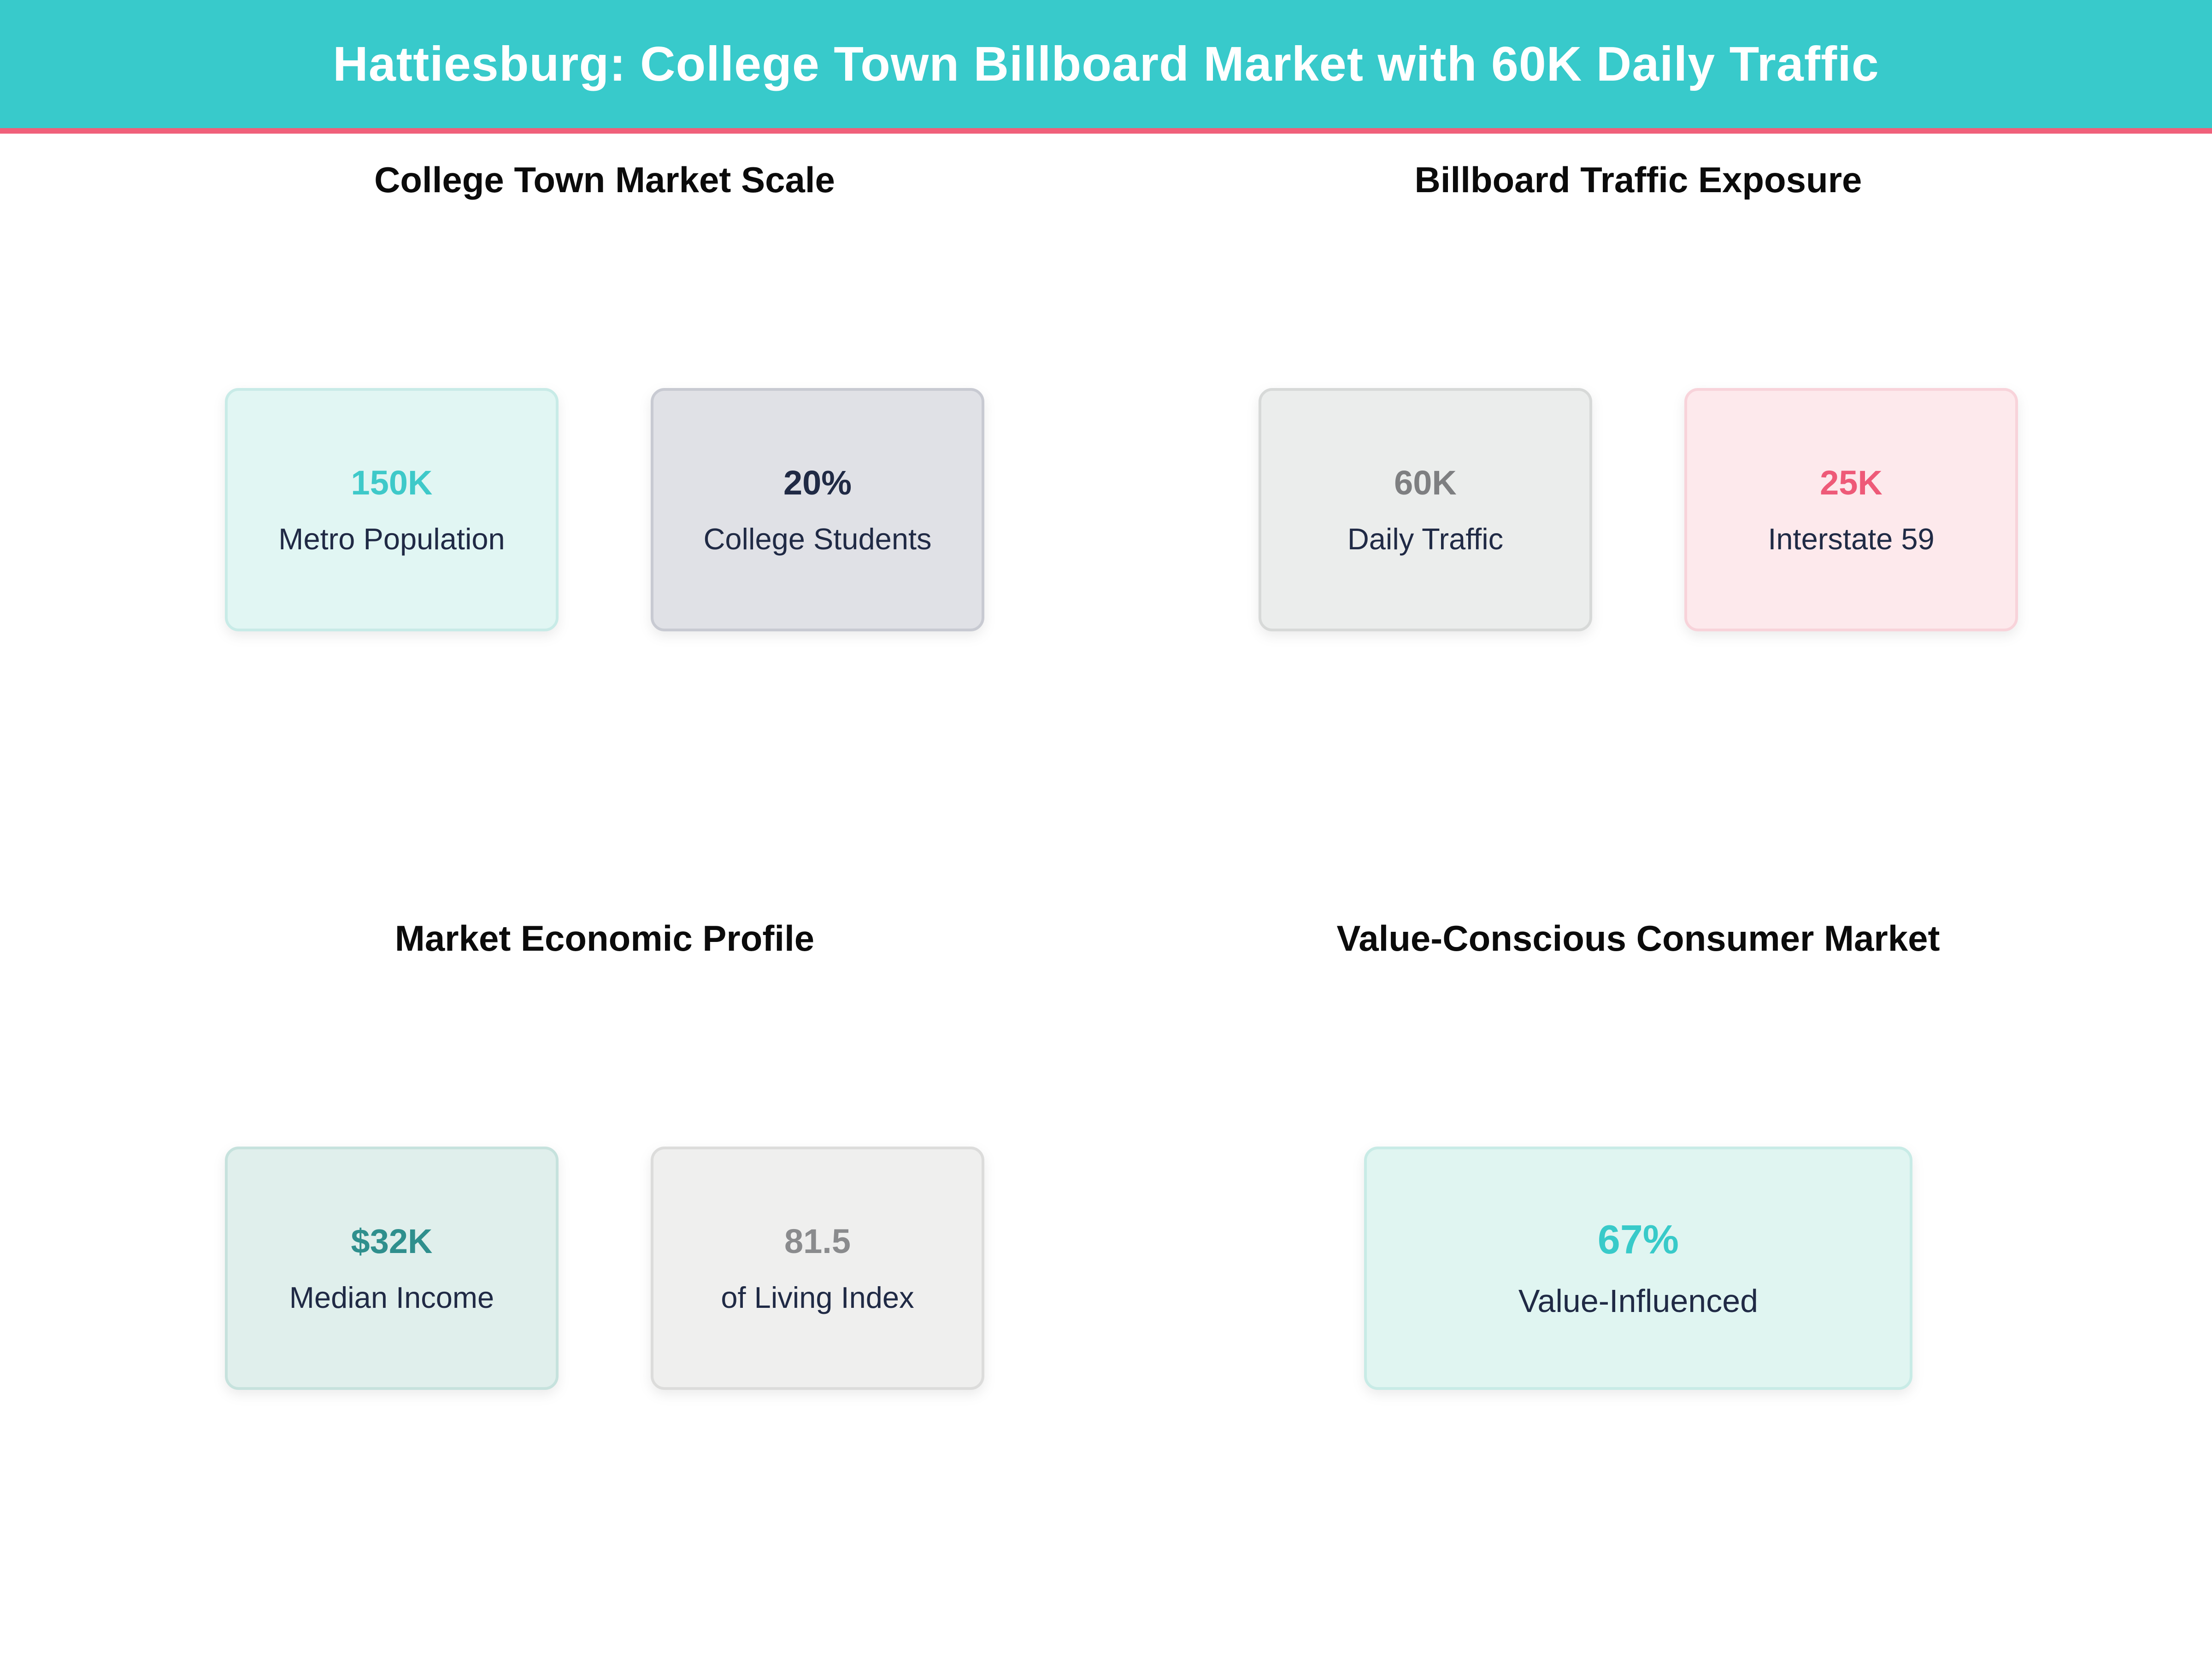  I want to click on stat-card-value-influenced: 67% Value-Influenced, so click(1638, 1268).